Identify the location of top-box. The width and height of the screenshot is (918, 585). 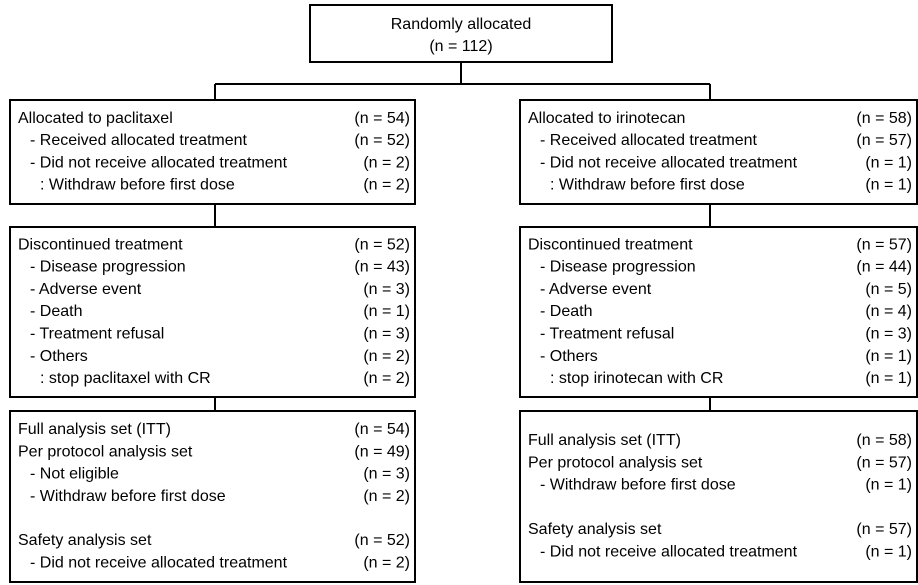
(461, 33).